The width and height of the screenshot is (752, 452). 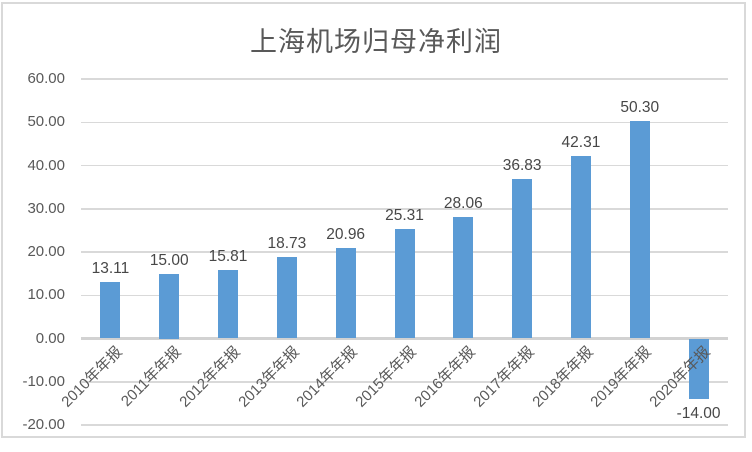 What do you see at coordinates (463, 204) in the screenshot?
I see `bar-value-label: 28.06` at bounding box center [463, 204].